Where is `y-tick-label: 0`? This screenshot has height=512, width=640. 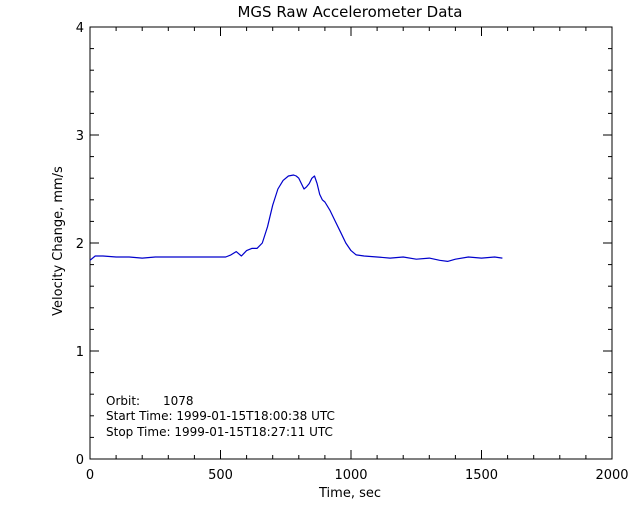
y-tick-label: 0 is located at coordinates (80, 460).